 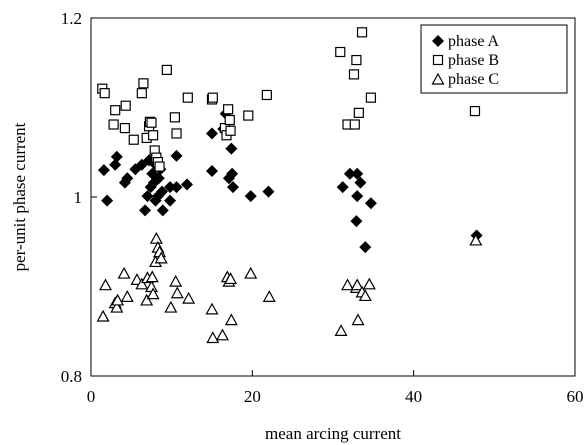 I want to click on y-tick-label: 1.2, so click(x=71, y=18).